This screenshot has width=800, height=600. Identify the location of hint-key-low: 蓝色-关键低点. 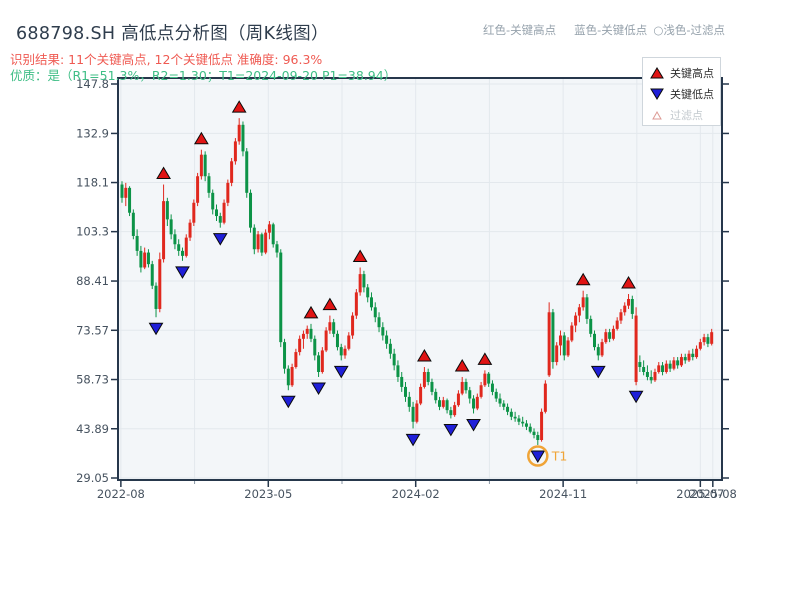
(611, 30).